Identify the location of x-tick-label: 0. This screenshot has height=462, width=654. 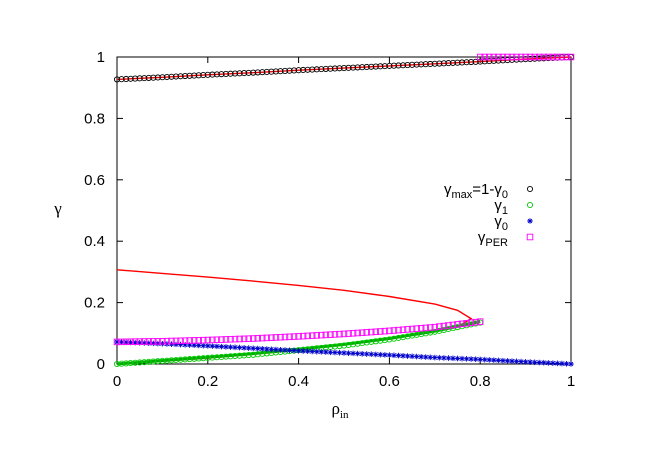
(117, 381).